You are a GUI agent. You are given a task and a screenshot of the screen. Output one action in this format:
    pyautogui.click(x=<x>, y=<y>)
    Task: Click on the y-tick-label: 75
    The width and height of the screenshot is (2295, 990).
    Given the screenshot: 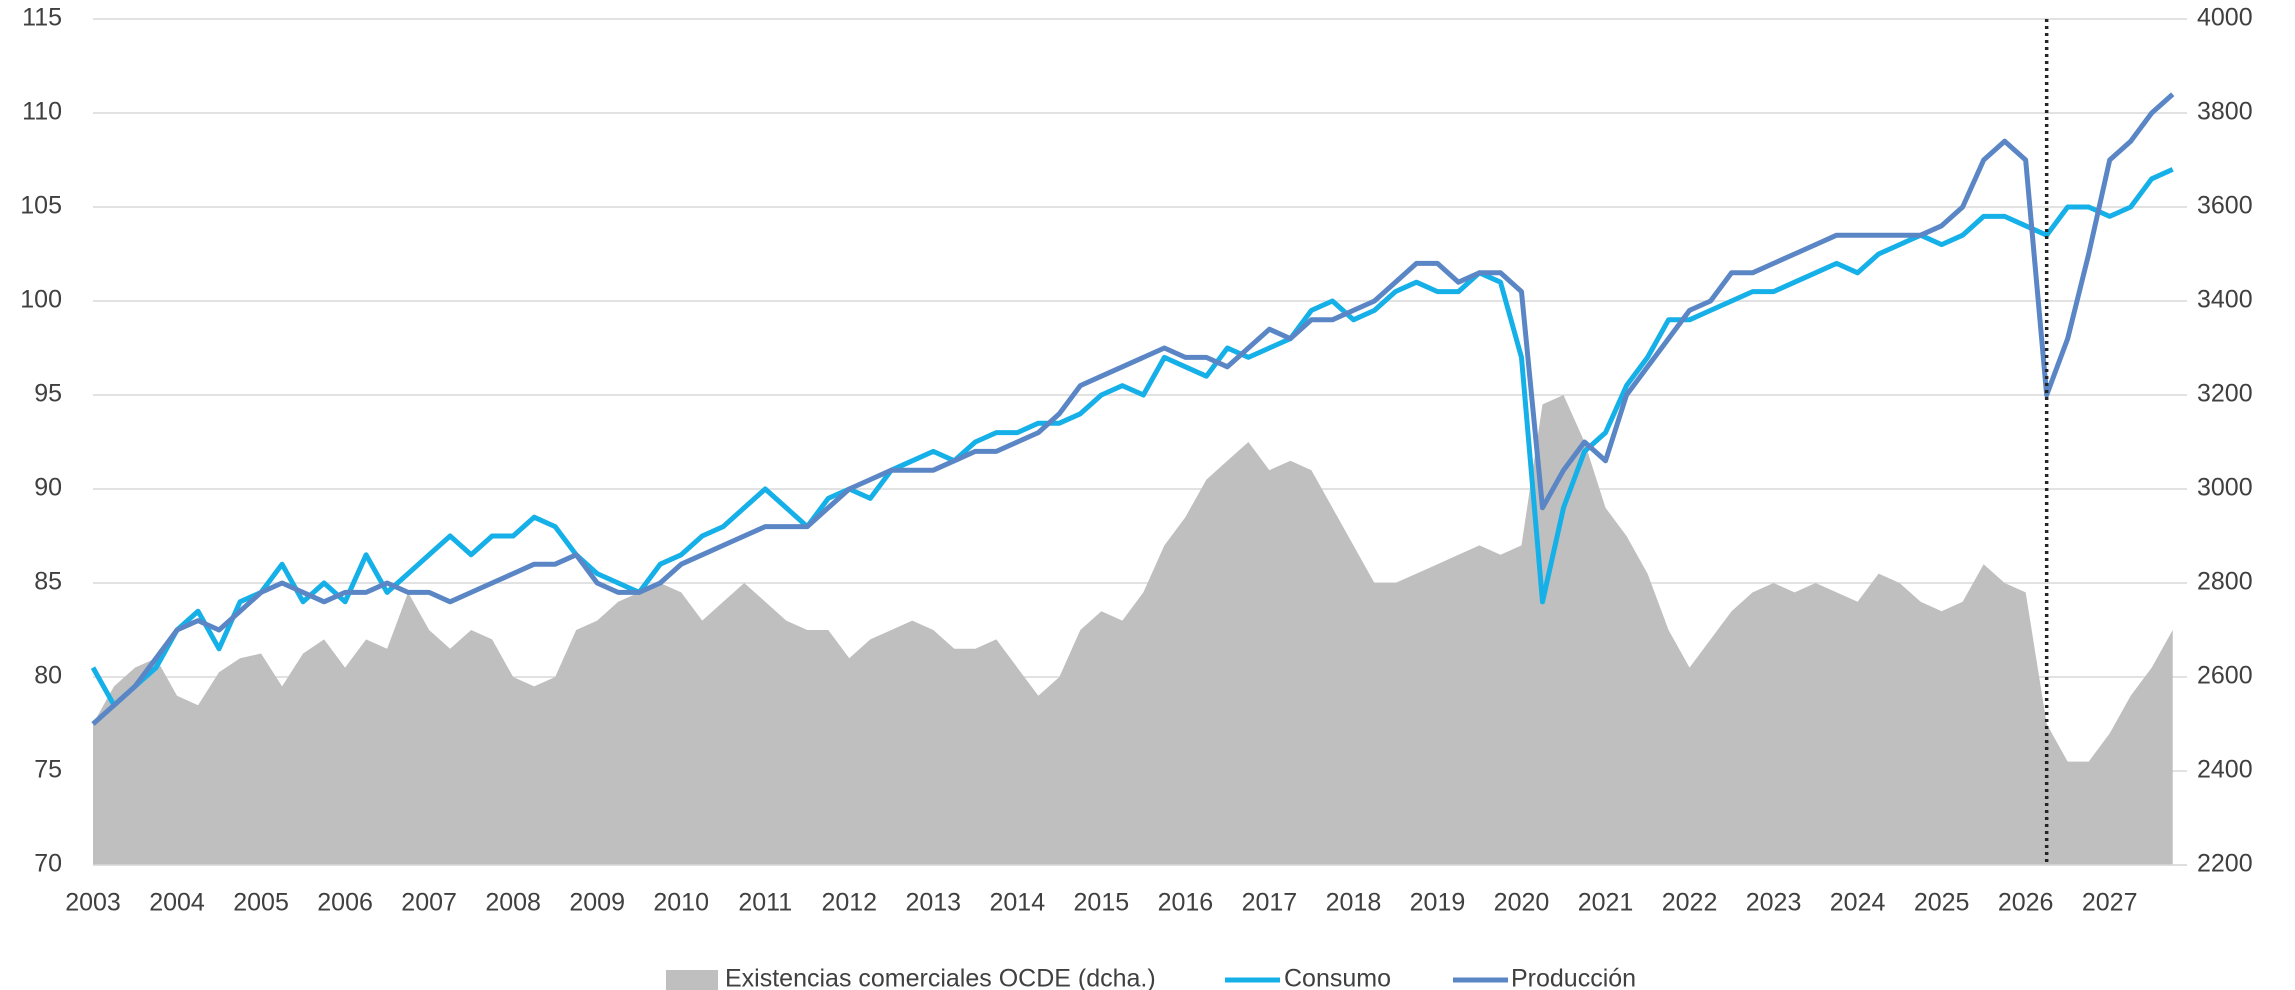 What is the action you would take?
    pyautogui.click(x=48, y=770)
    